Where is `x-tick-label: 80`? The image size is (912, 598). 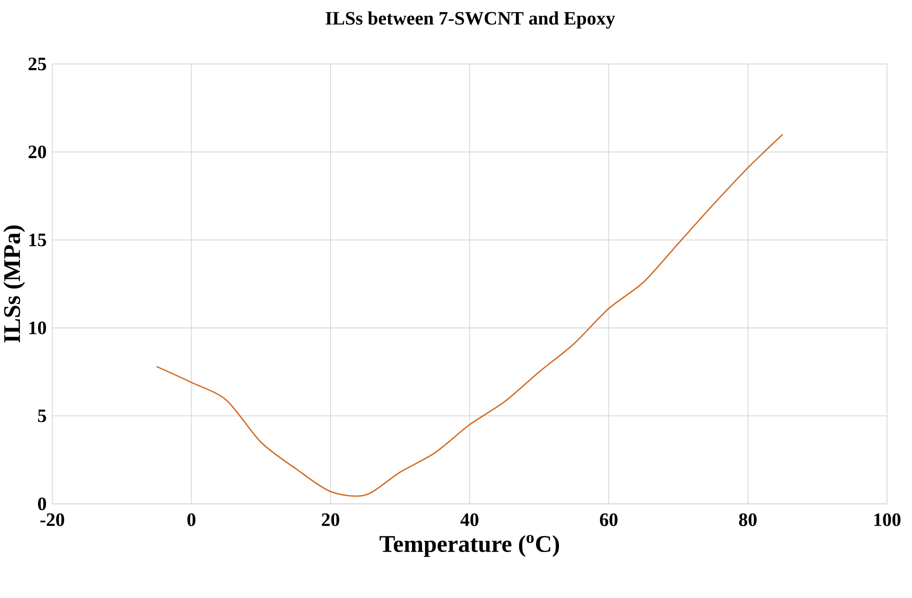
x-tick-label: 80 is located at coordinates (748, 519).